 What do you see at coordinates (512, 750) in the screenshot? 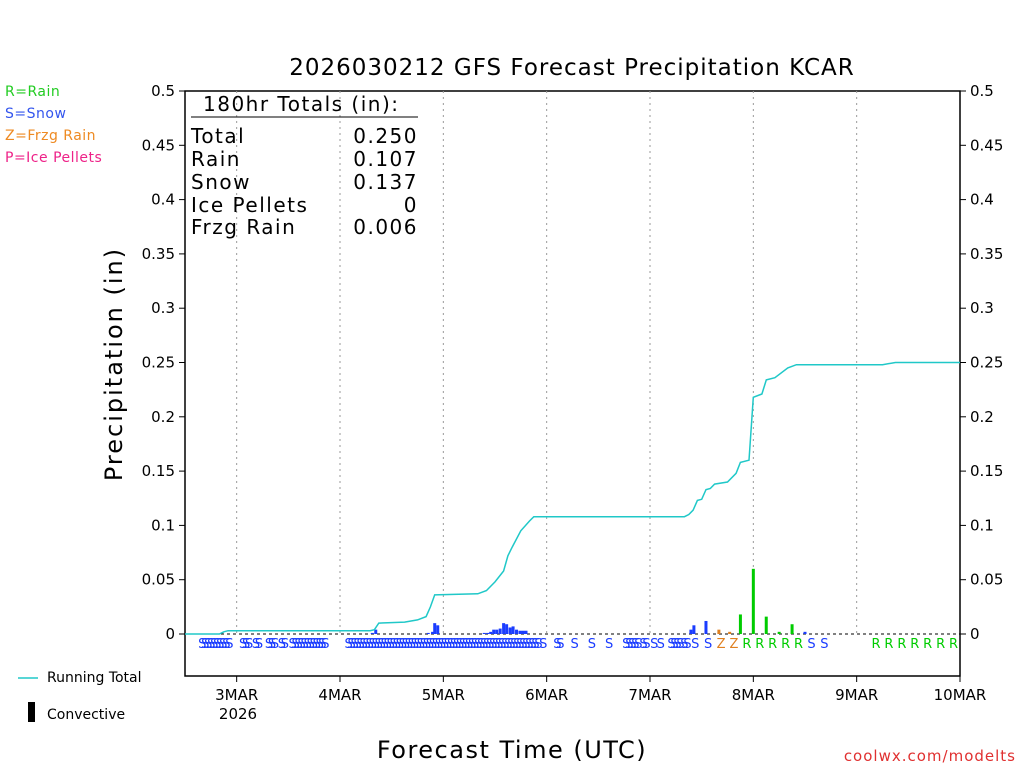
I see `x-axis-label: Forecast Time (UTC)` at bounding box center [512, 750].